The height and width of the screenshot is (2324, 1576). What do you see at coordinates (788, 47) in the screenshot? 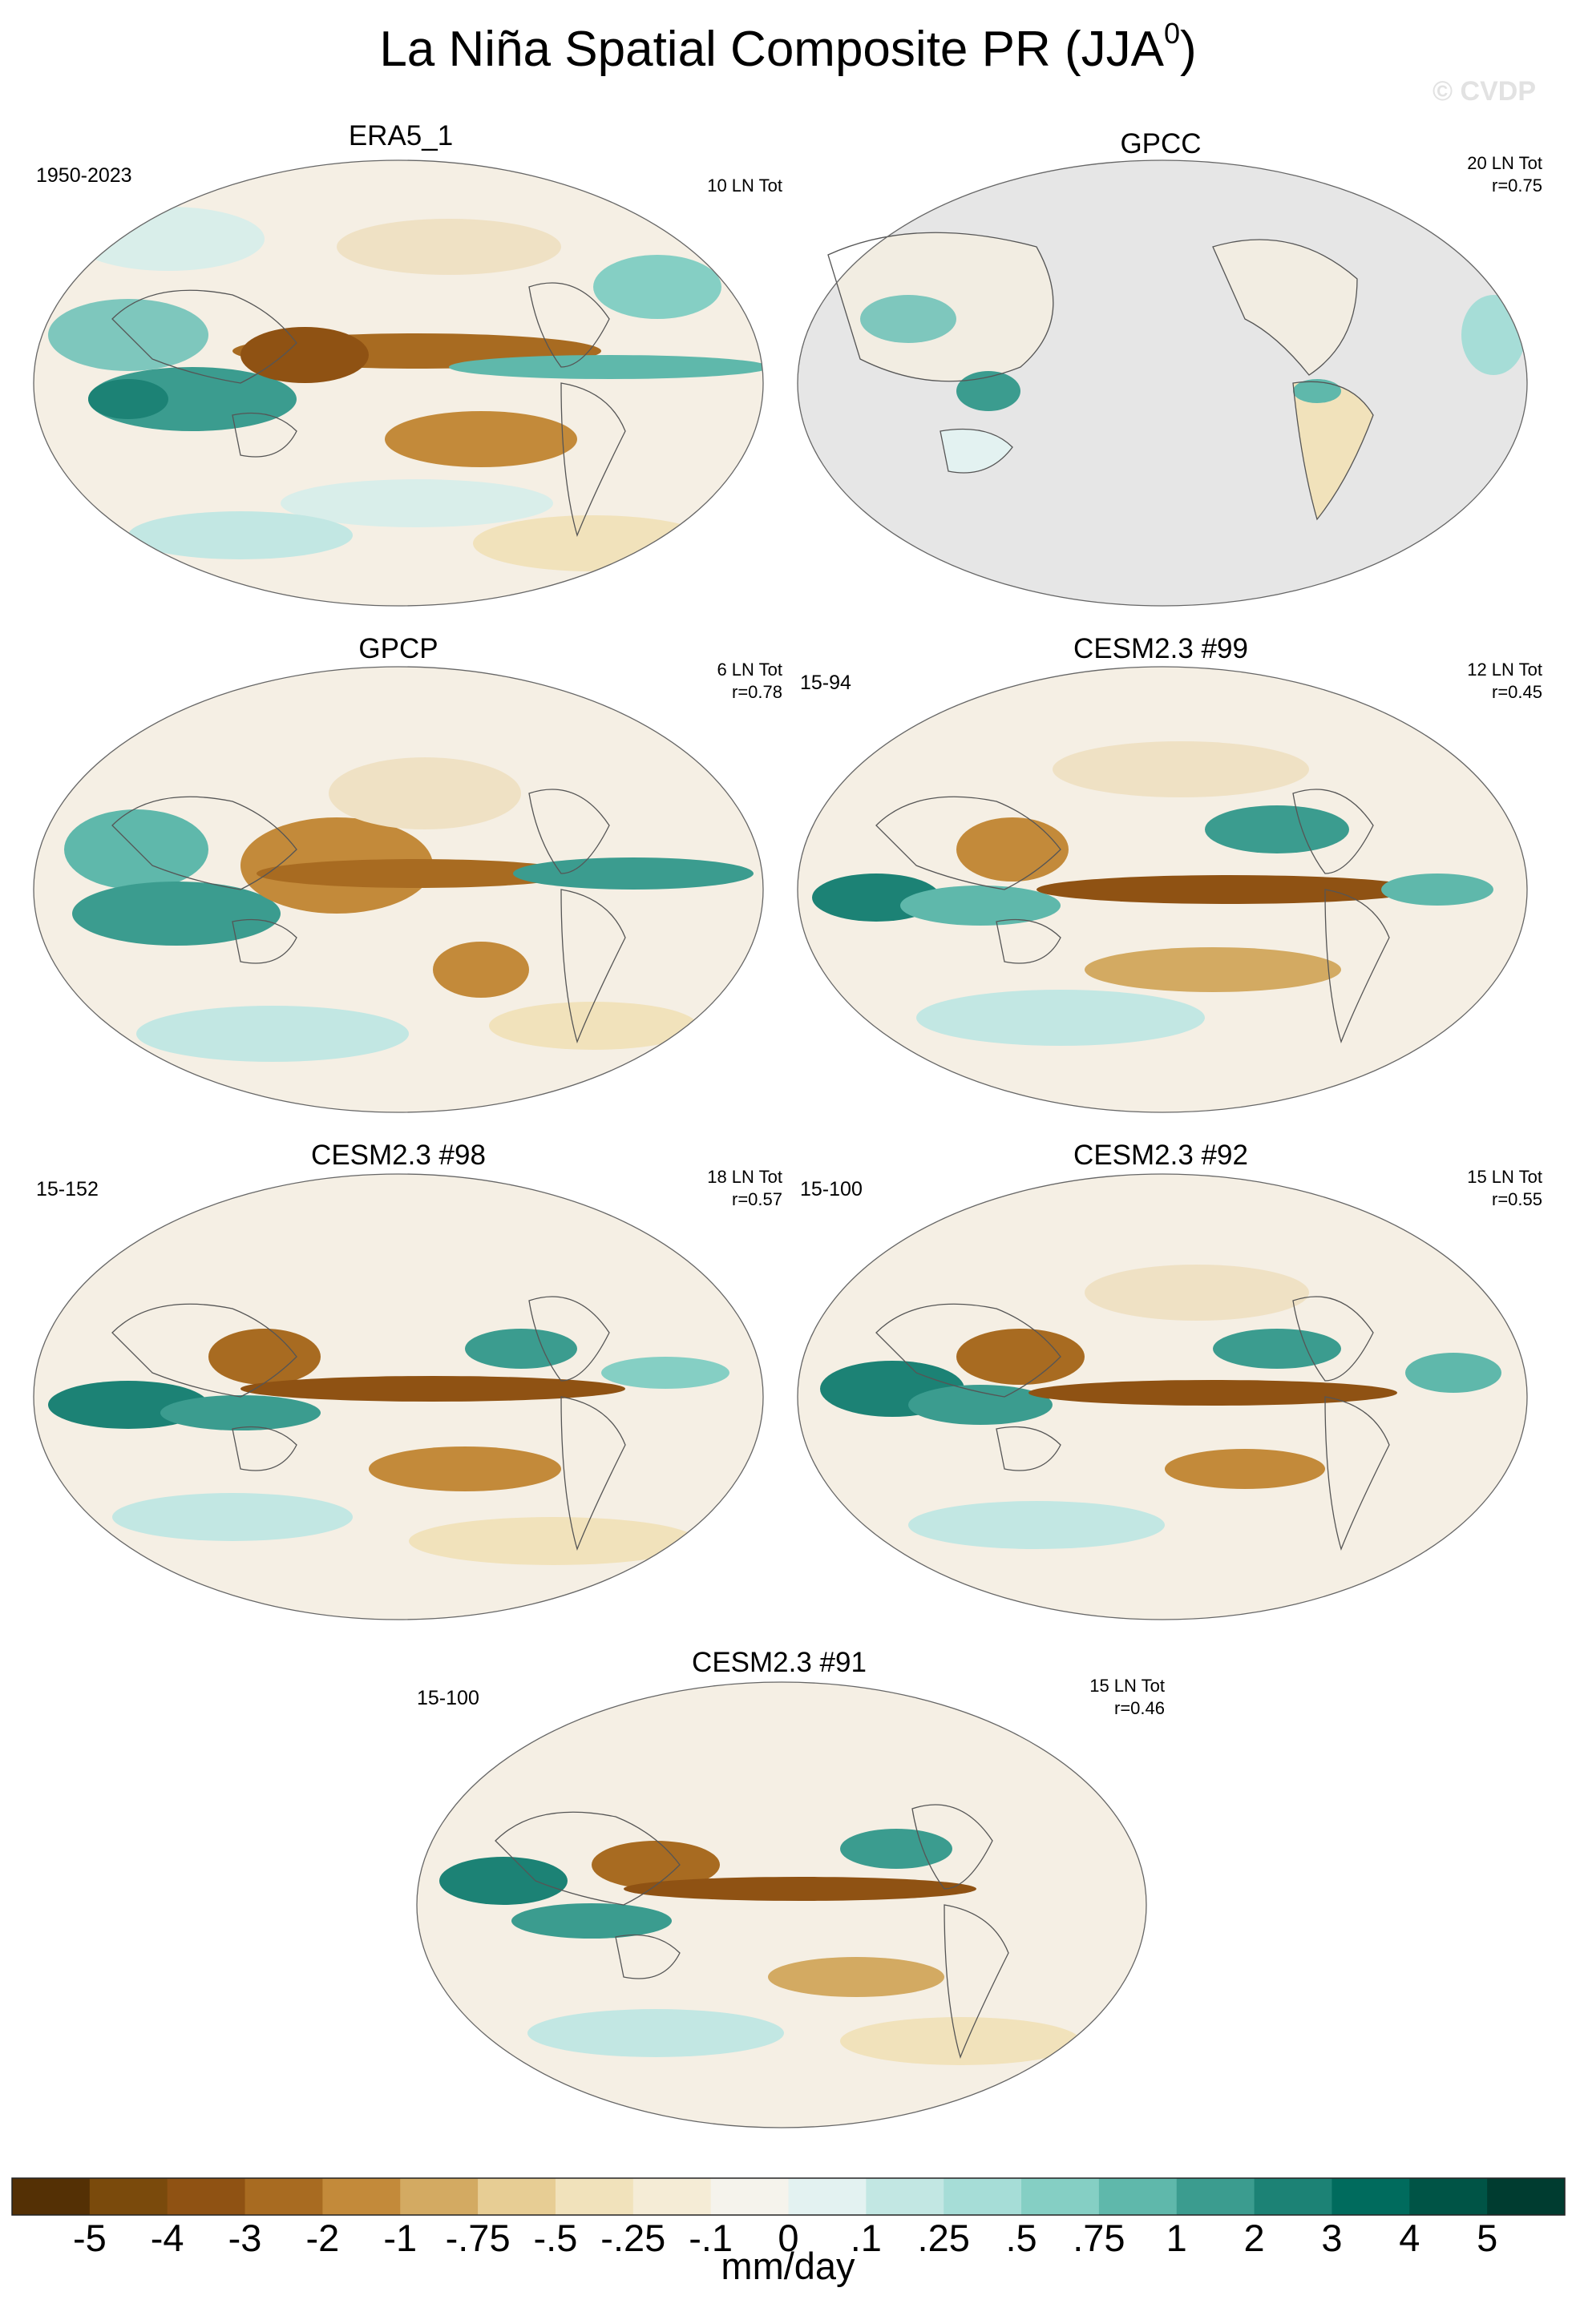
I see `figure-title: La Niña Spatial Composite PR (JJA0)` at bounding box center [788, 47].